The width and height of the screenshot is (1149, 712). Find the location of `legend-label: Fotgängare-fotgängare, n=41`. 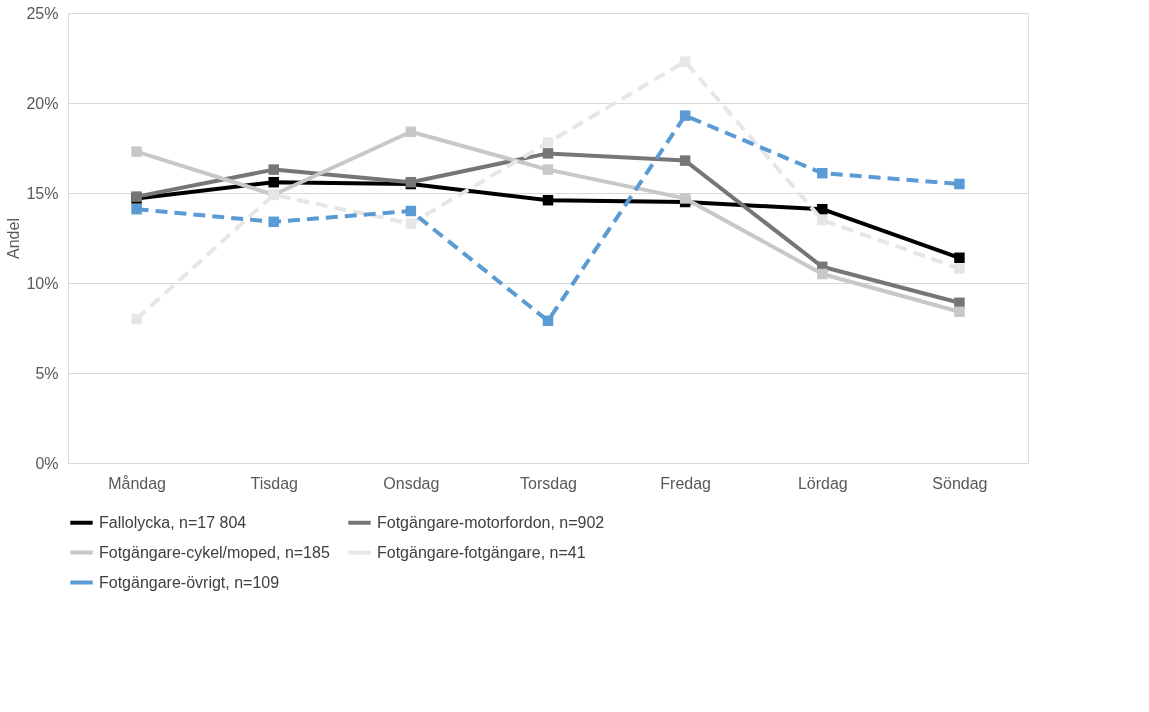

legend-label: Fotgängare-fotgängare, n=41 is located at coordinates (481, 552).